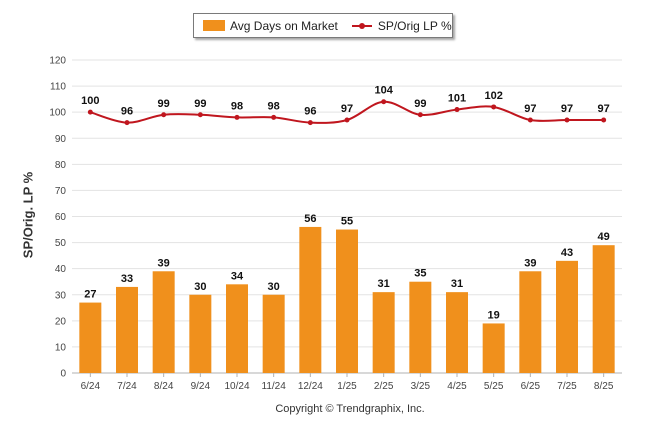  Describe the element at coordinates (91, 386) in the screenshot. I see `x-tick-label: 6/24` at that location.